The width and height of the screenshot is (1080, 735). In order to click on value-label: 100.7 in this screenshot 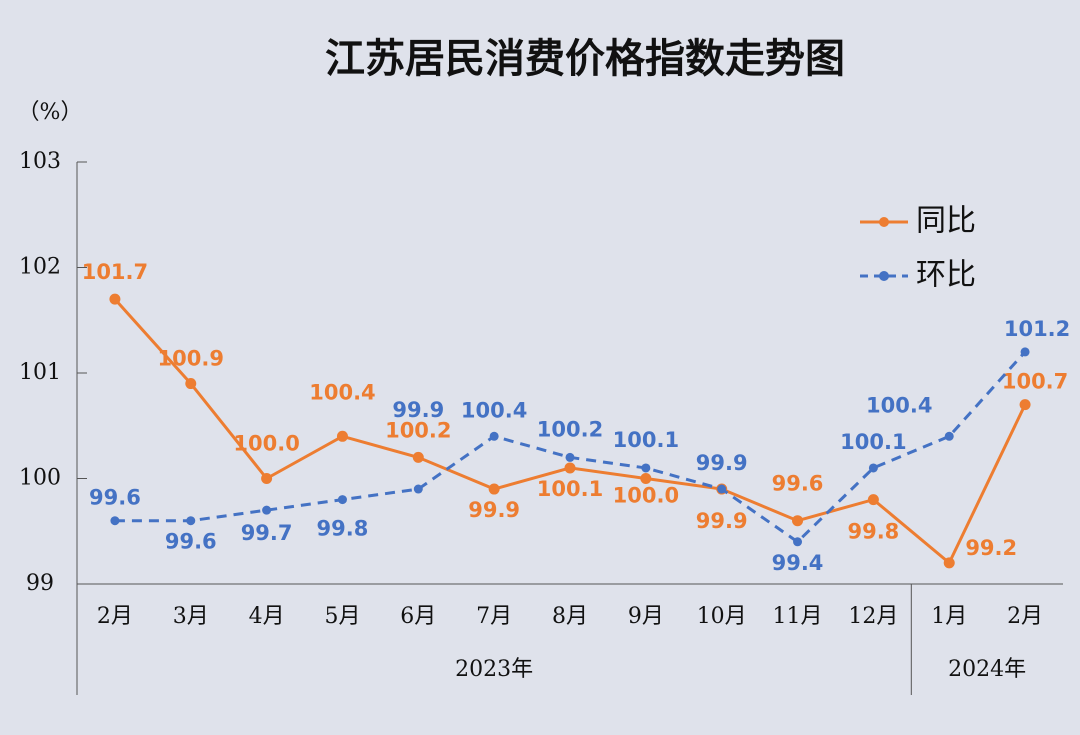, I will do `click(1035, 382)`.